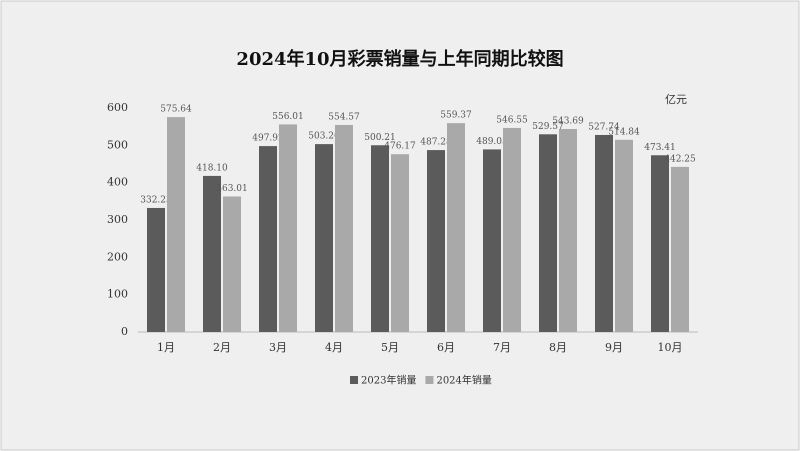  What do you see at coordinates (502, 347) in the screenshot?
I see `x-tick-label: 7月` at bounding box center [502, 347].